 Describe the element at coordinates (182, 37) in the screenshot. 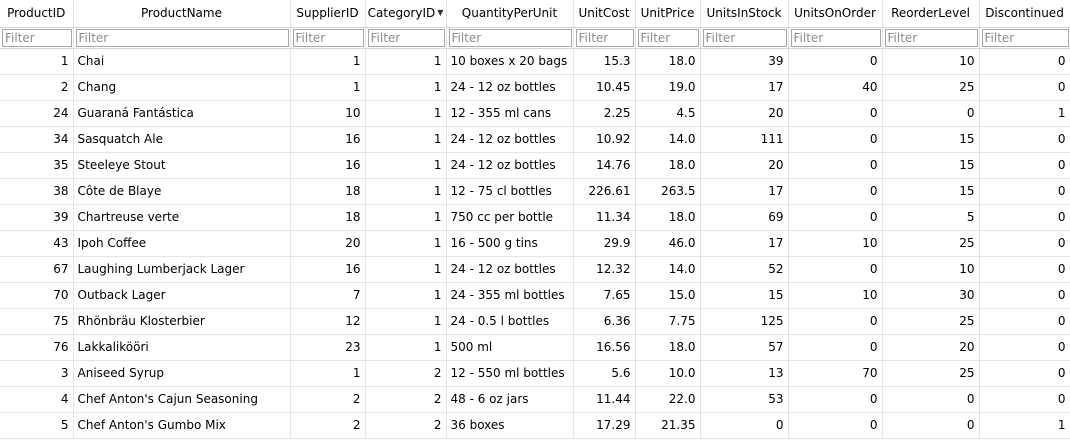

I see `filter-input-productname` at that location.